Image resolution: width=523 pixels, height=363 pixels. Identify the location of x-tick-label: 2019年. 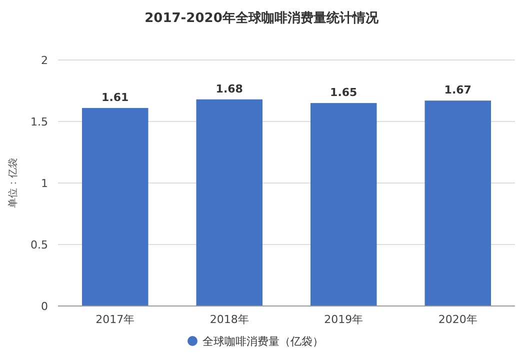
(344, 319).